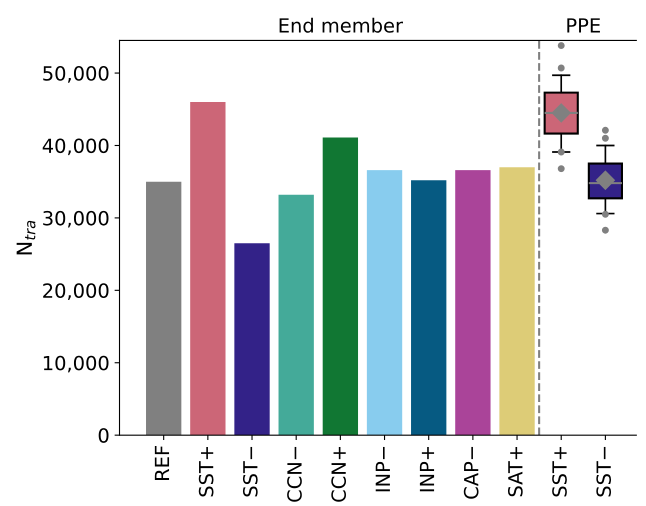 Image resolution: width=646 pixels, height=506 pixels. What do you see at coordinates (383, 469) in the screenshot?
I see `x-tick-label: INP−` at bounding box center [383, 469].